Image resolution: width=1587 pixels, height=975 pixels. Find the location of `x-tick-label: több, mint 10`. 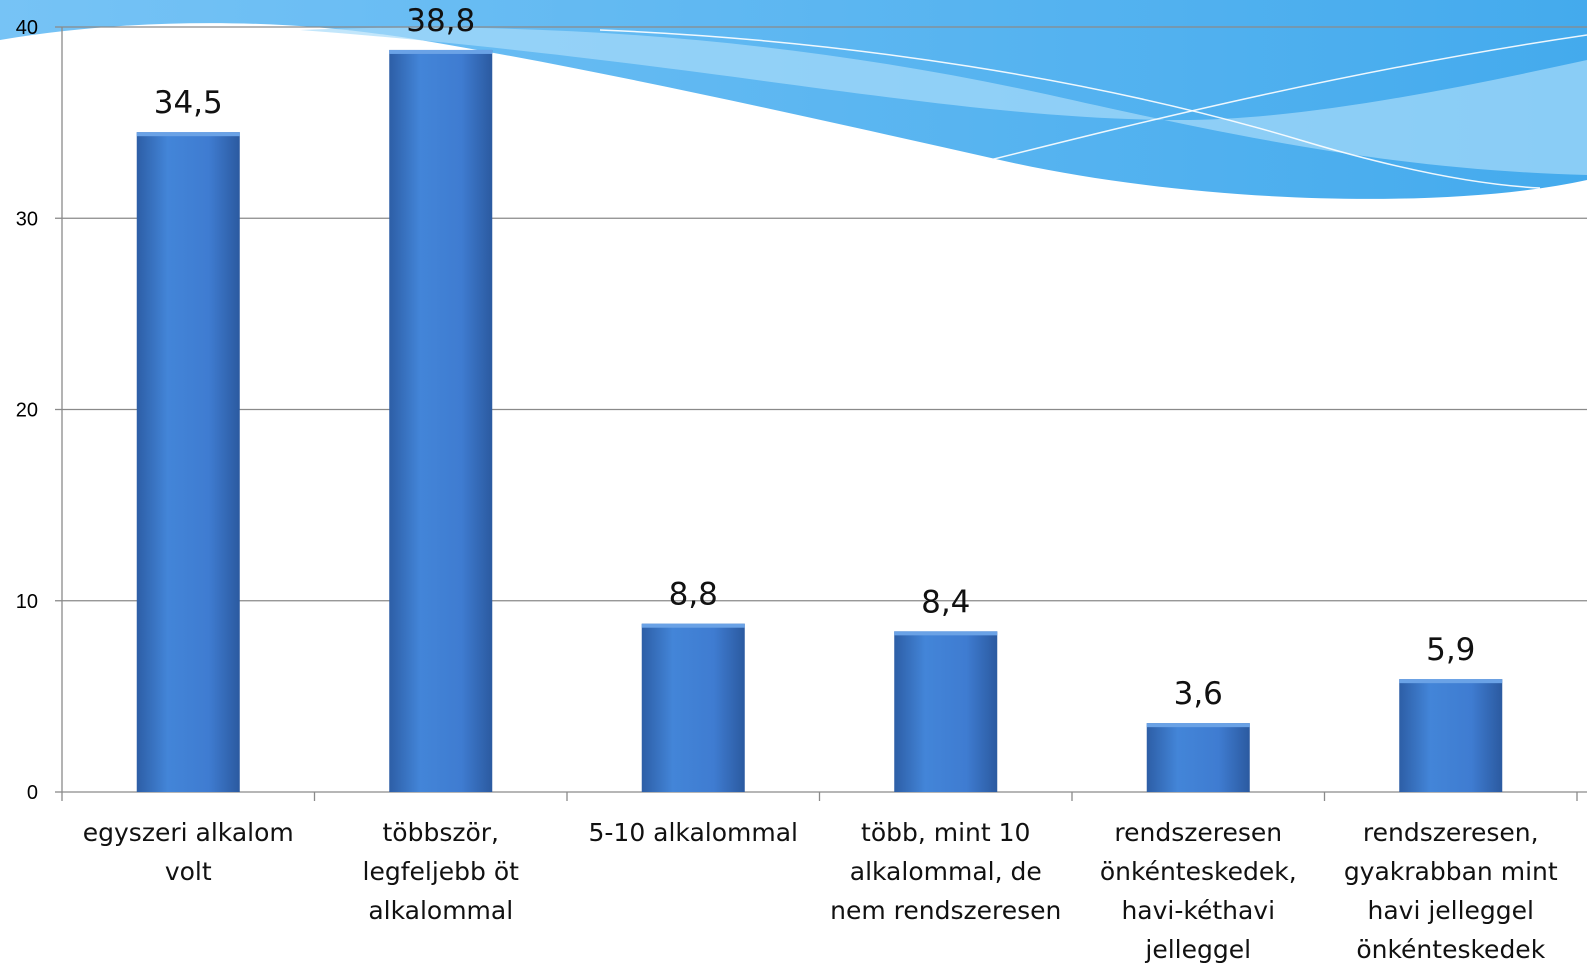

x-tick-label: több, mint 10 is located at coordinates (945, 832).